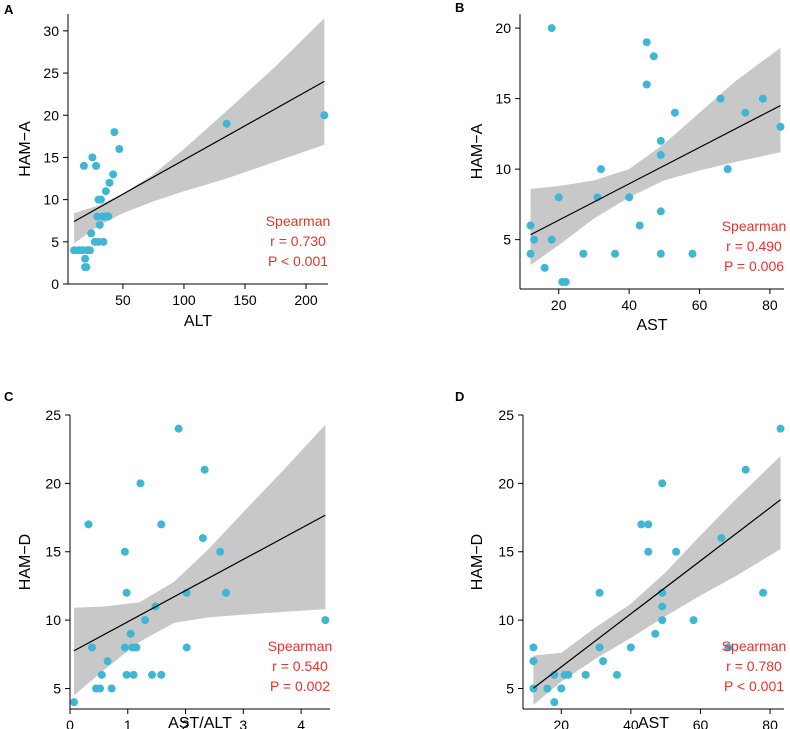  I want to click on x-tick-label: 3, so click(243, 723).